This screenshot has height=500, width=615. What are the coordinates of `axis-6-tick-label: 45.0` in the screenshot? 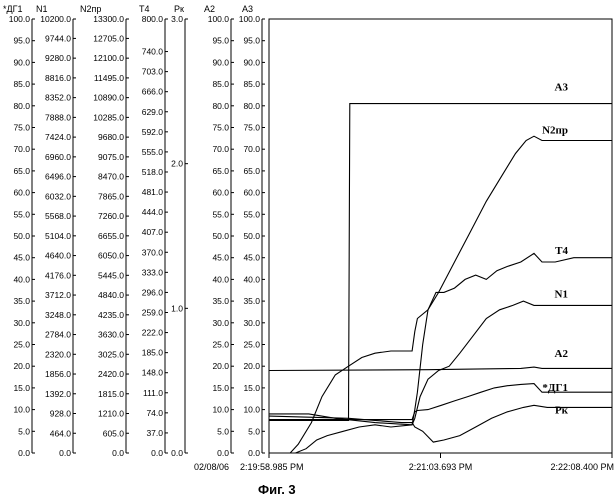 It's located at (251, 258).